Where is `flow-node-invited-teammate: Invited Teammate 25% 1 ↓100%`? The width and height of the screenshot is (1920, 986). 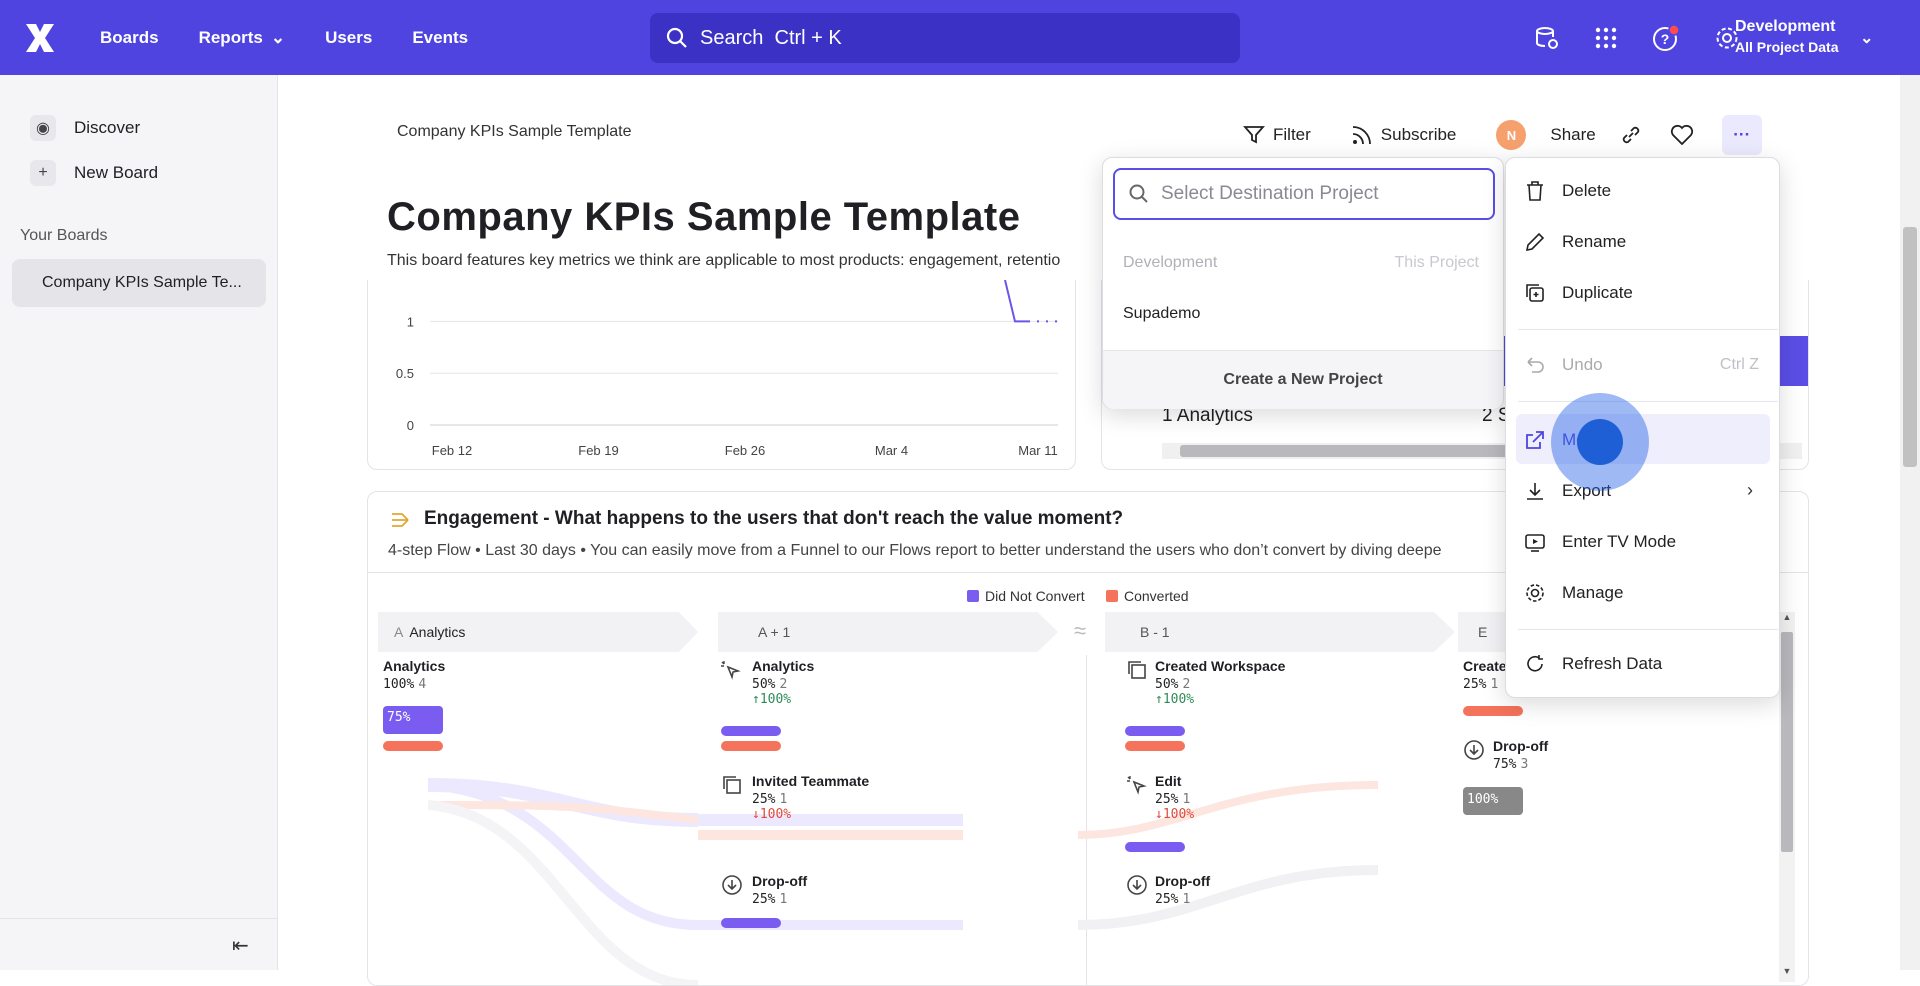 flow-node-invited-teammate: Invited Teammate 25% 1 ↓100% is located at coordinates (810, 797).